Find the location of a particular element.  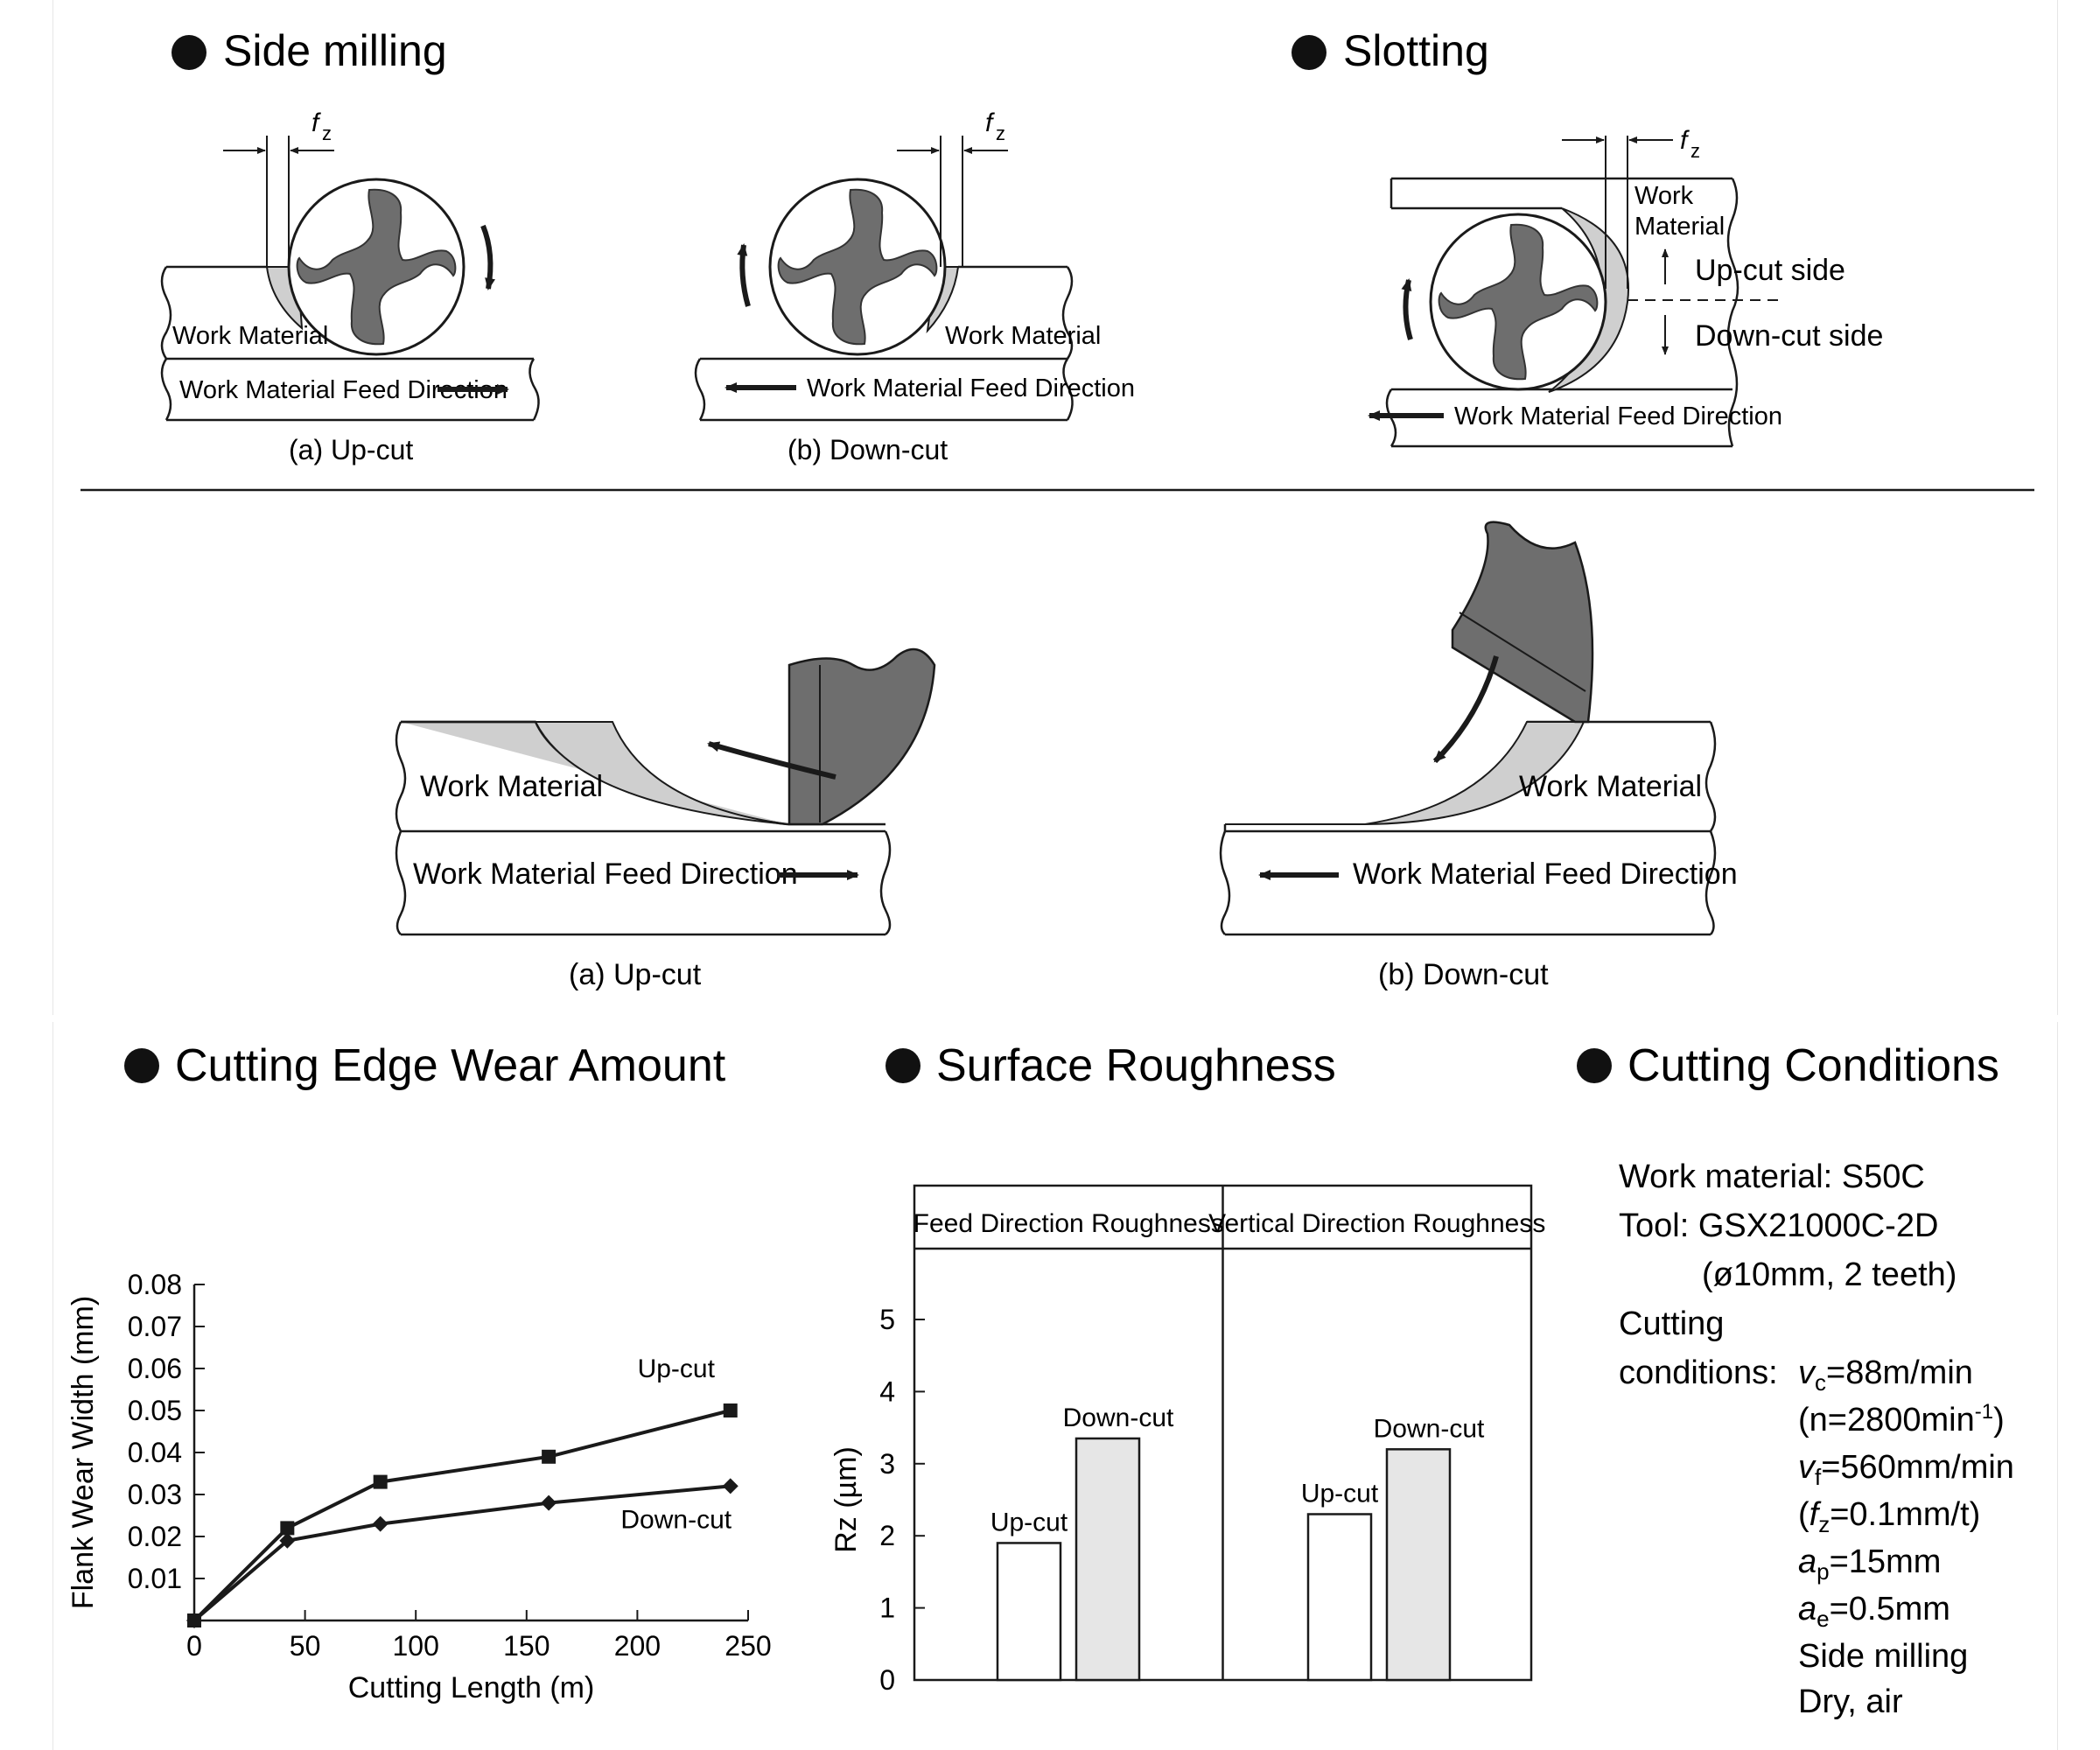

vc-line: vc=88m/min is located at coordinates (1885, 1375).